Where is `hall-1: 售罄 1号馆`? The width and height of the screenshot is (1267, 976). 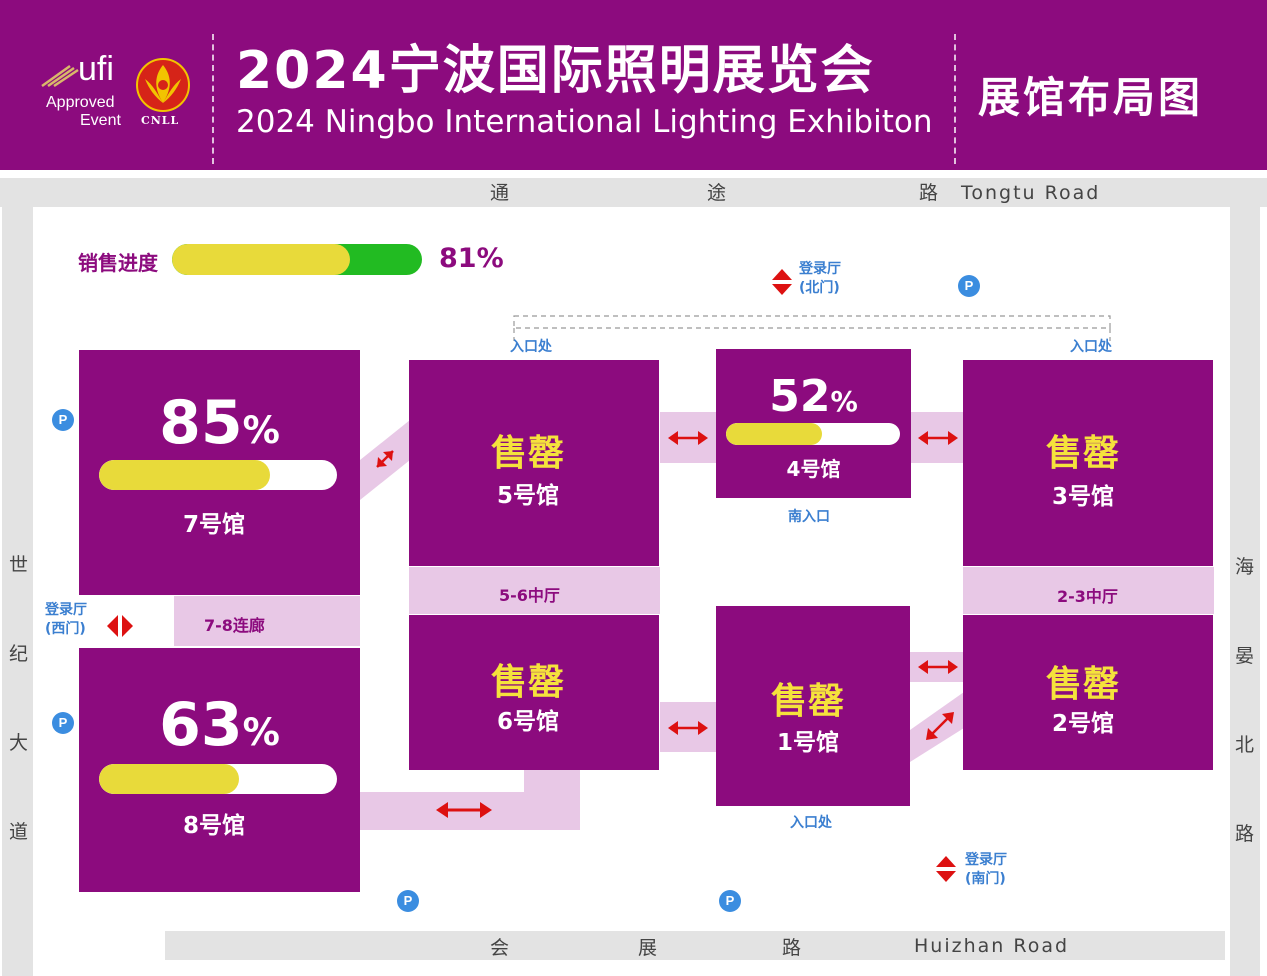 hall-1: 售罄 1号馆 is located at coordinates (813, 706).